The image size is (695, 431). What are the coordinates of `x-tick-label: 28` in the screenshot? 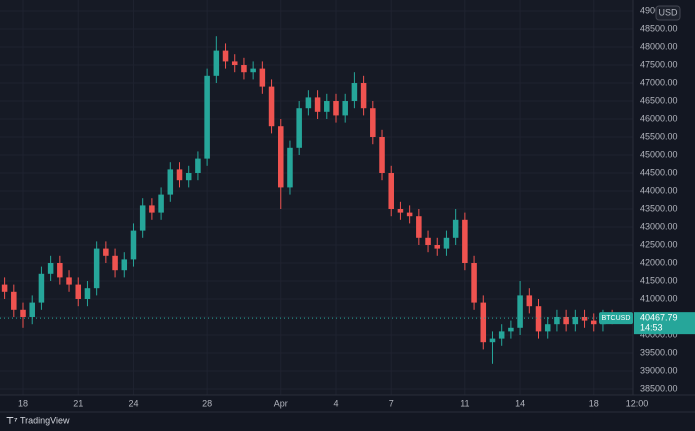 It's located at (207, 403).